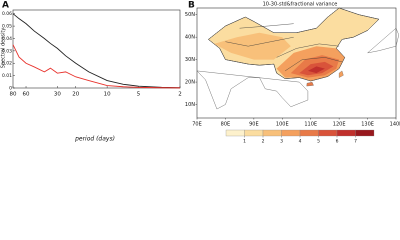 Image resolution: width=400 pixels, height=240 pixels. What do you see at coordinates (282, 125) in the screenshot?
I see `x-tick-label: 100E` at bounding box center [282, 125].